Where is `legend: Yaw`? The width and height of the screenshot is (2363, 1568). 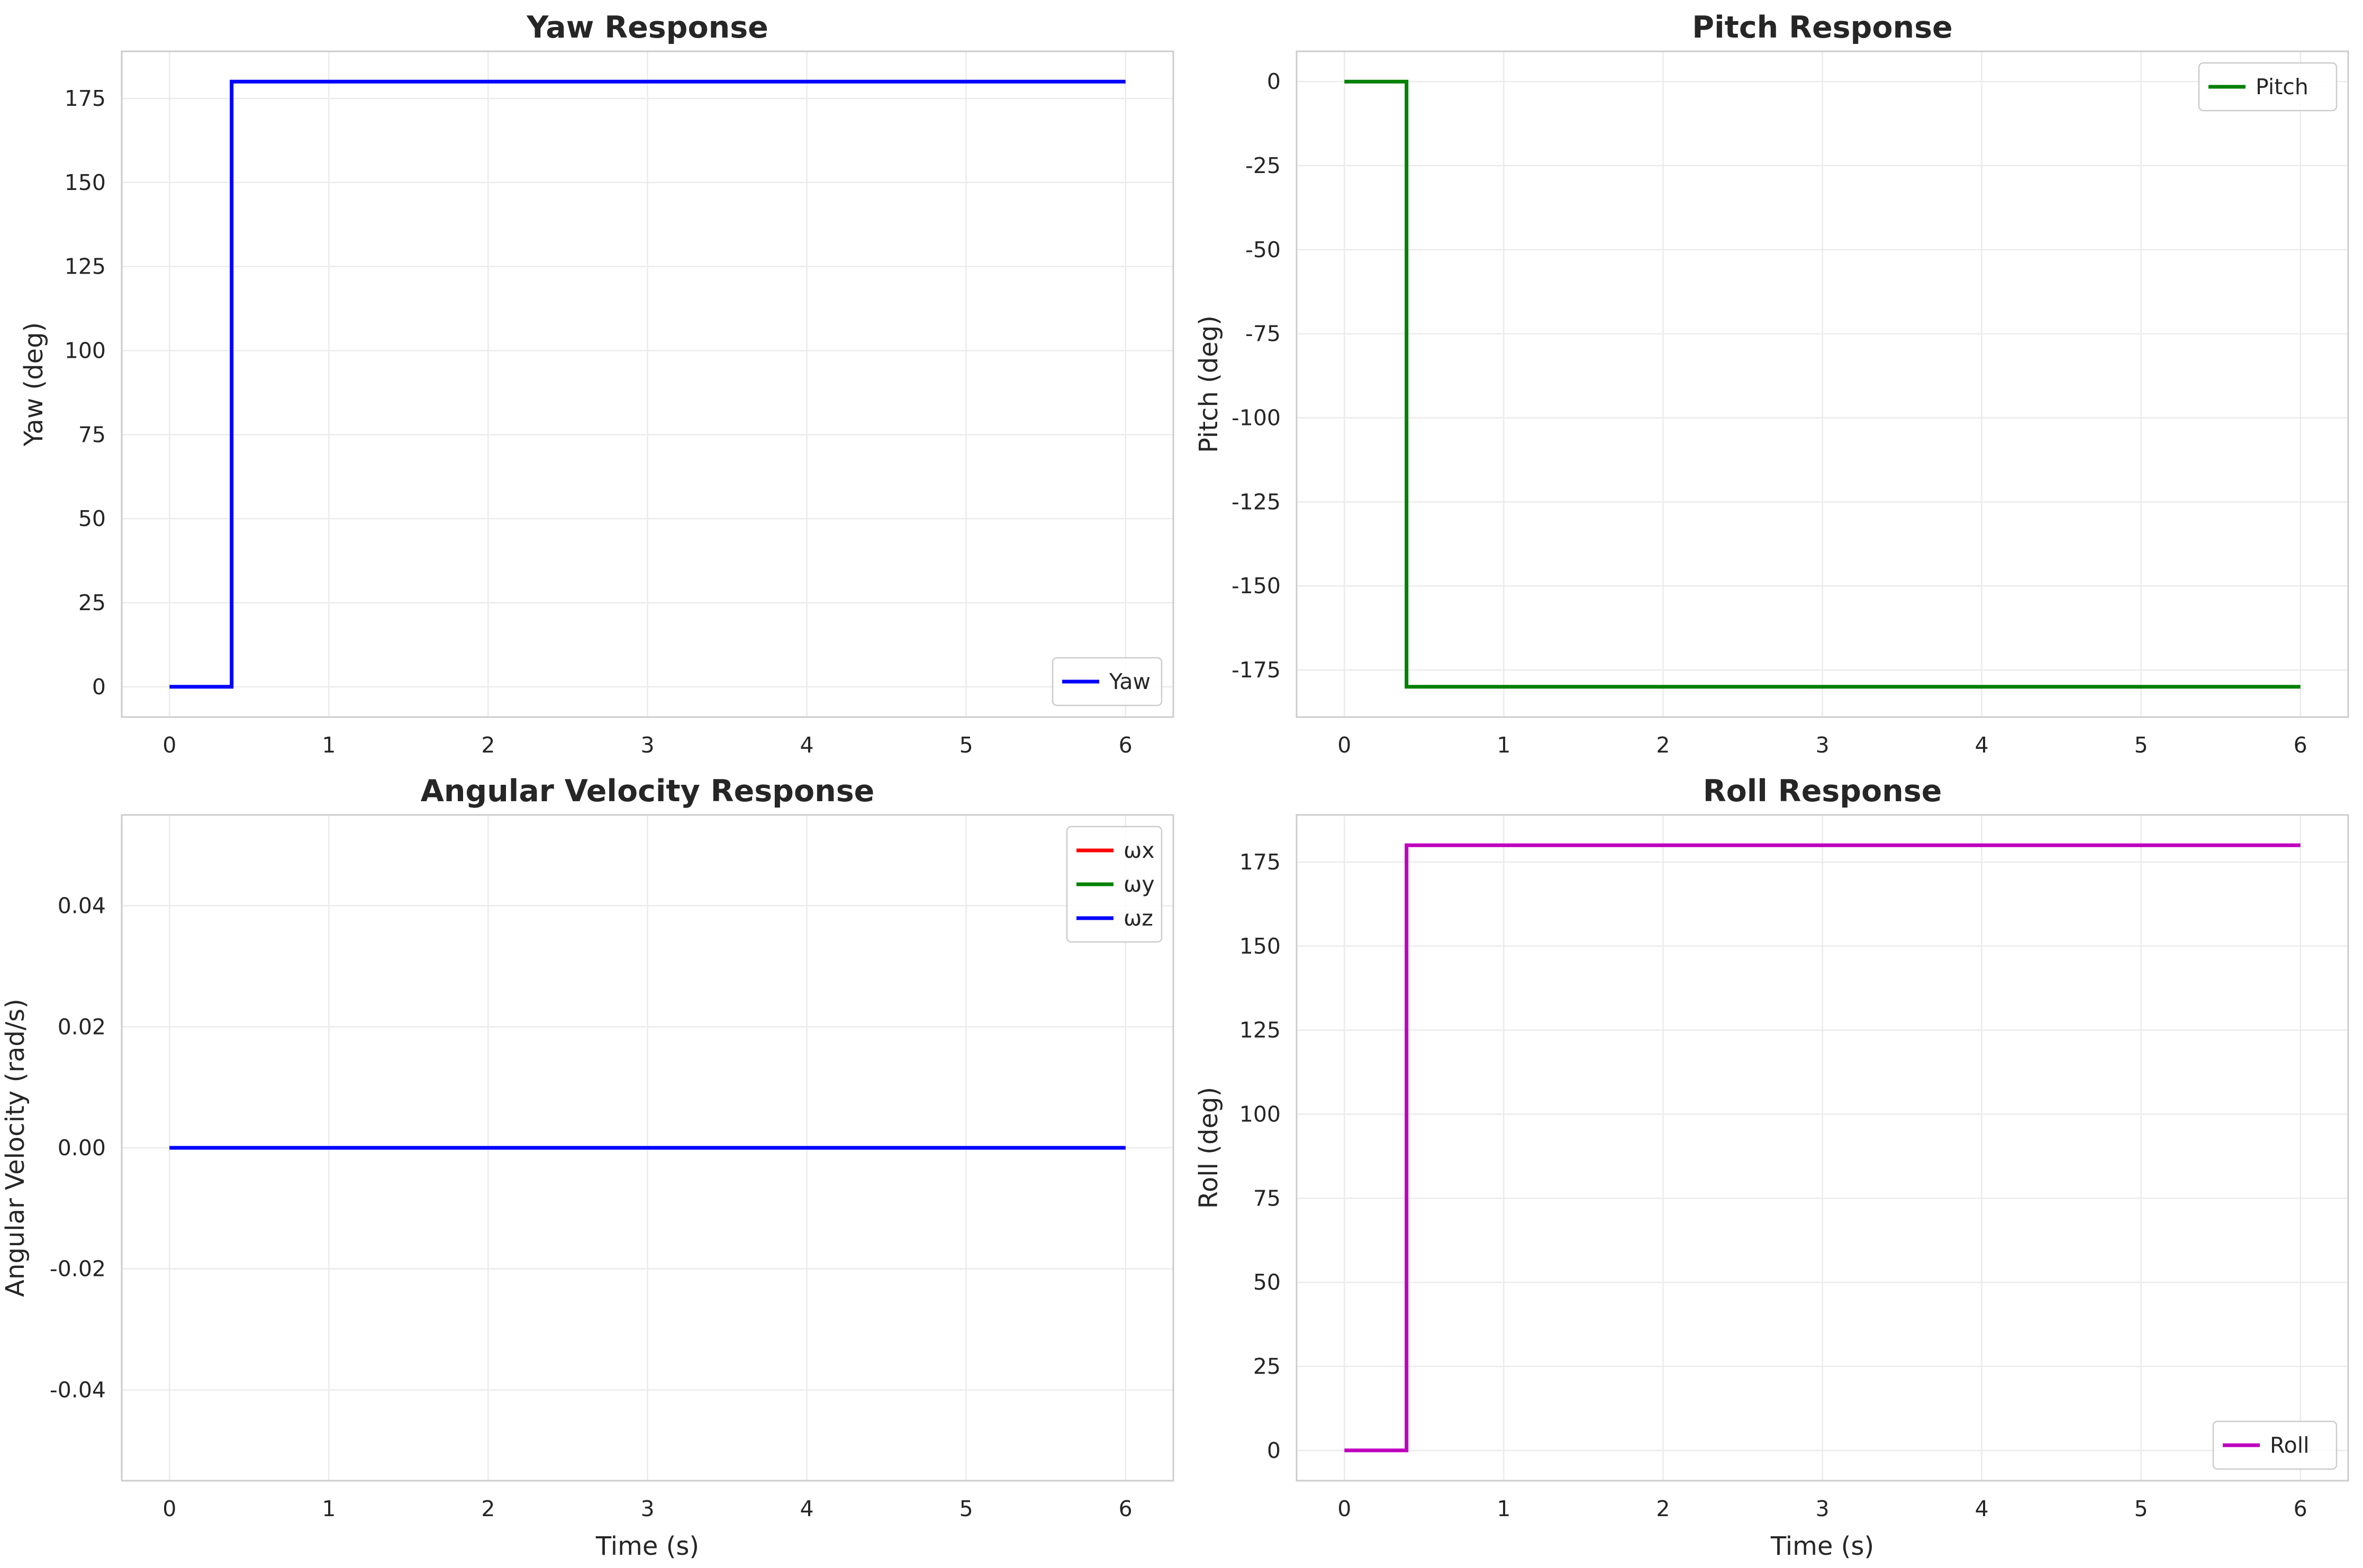 legend: Yaw is located at coordinates (1107, 681).